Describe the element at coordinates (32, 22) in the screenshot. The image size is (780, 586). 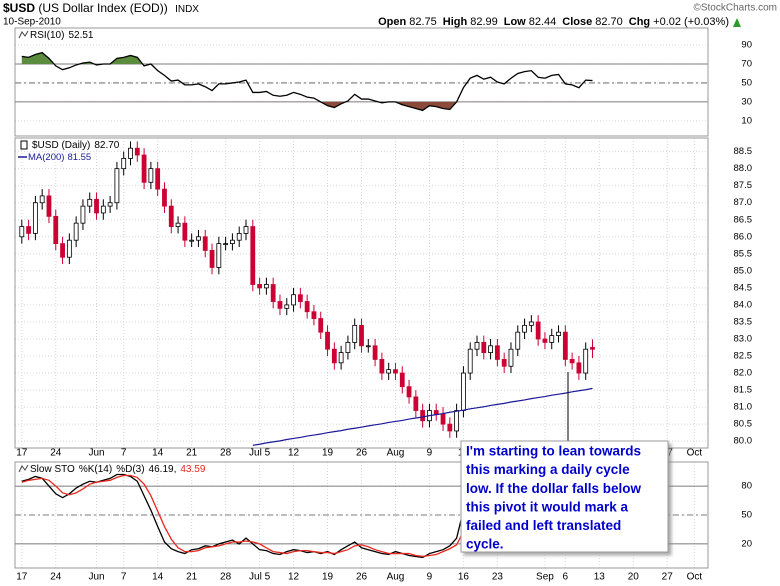
I see `date: 10-Sep-2010` at that location.